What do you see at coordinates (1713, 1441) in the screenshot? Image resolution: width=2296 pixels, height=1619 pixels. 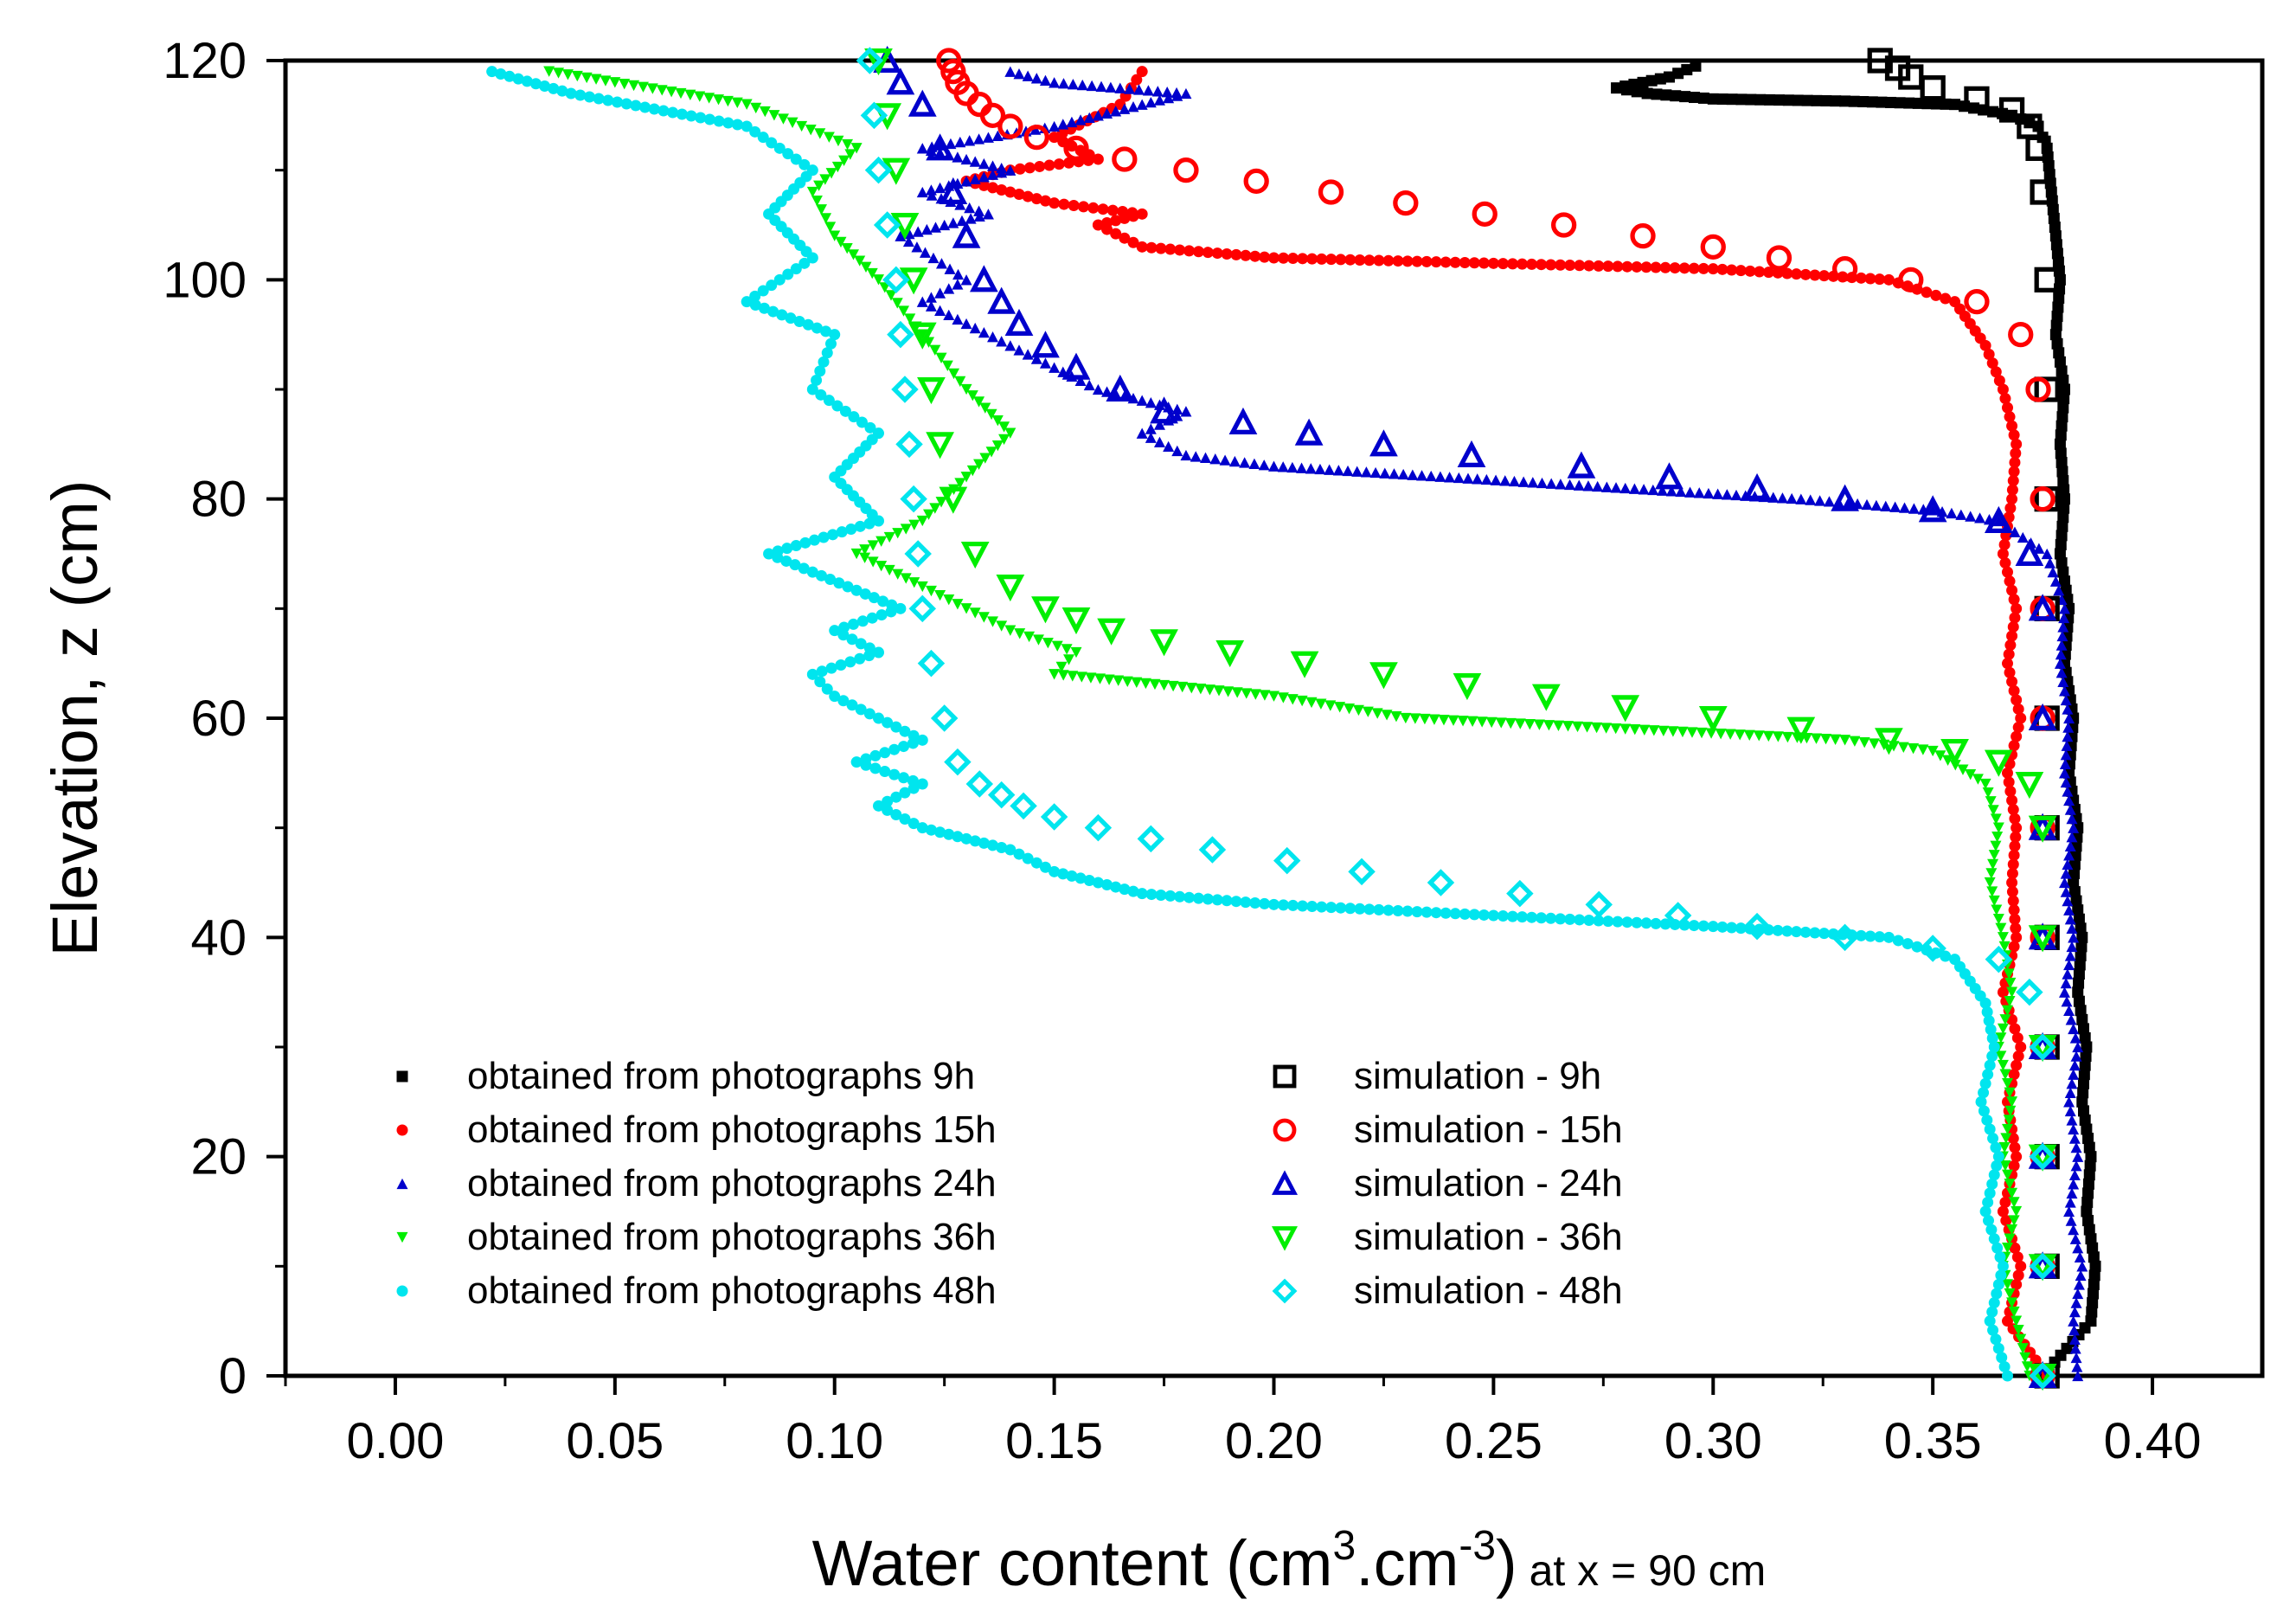 I see `x-tick-label: 0.30` at bounding box center [1713, 1441].